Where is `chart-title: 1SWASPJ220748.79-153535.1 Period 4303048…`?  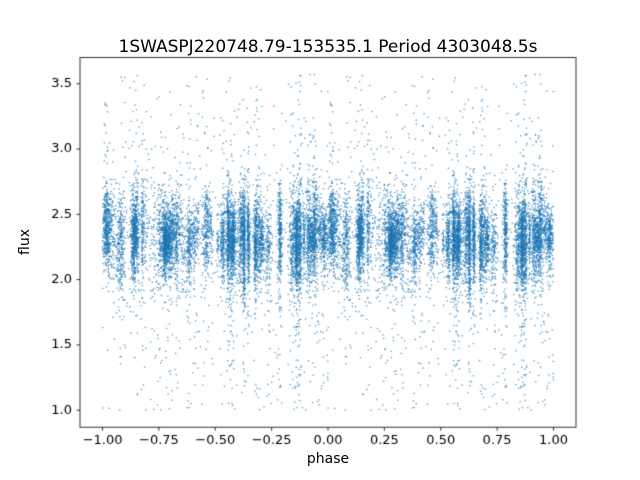 chart-title: 1SWASPJ220748.79-153535.1 Period 4303048… is located at coordinates (328, 47).